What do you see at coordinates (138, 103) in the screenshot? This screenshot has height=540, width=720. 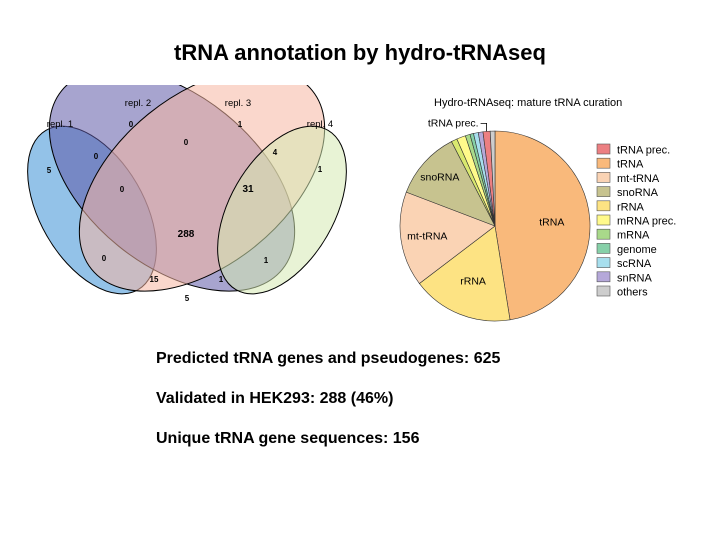 I see `venn-set-label-repl-2: repl. 2` at bounding box center [138, 103].